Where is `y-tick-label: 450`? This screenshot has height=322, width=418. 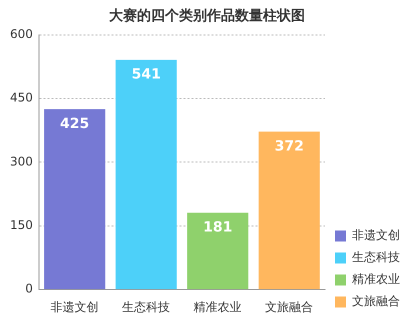 y-tick-label: 450 is located at coordinates (21, 97).